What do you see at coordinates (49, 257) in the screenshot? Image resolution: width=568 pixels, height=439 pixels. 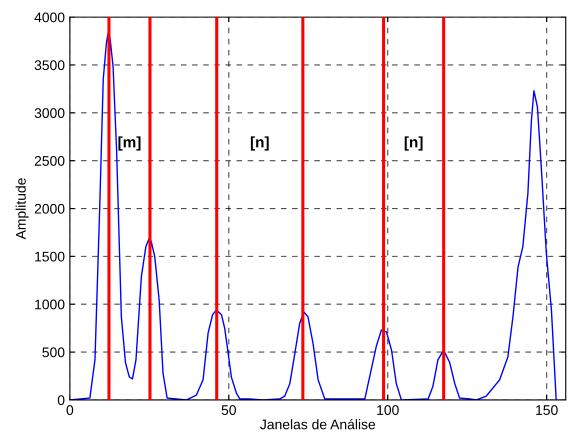 I see `y-tick-label: 1500` at bounding box center [49, 257].